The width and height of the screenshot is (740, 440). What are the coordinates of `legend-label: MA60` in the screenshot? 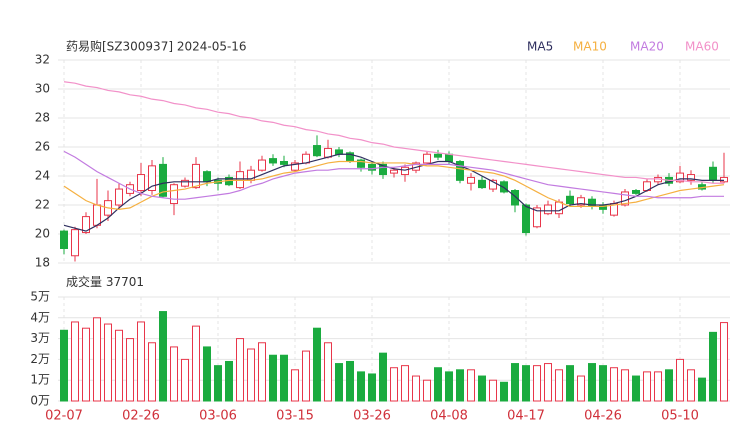 It's located at (702, 47).